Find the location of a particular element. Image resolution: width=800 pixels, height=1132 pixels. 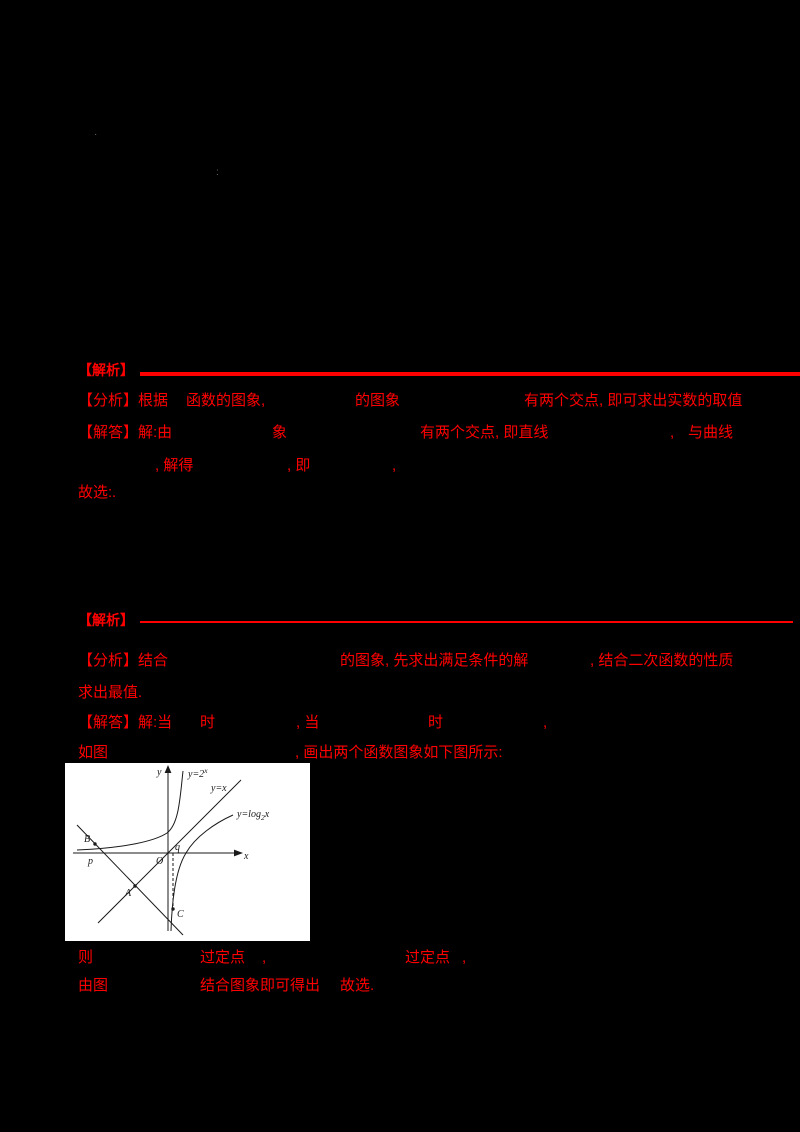

point-A-label: A is located at coordinates (128, 893).